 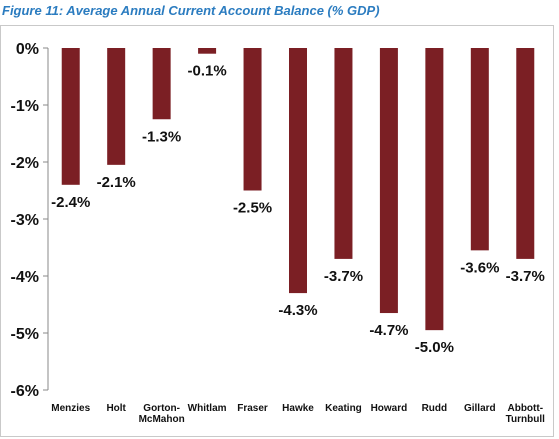 I want to click on x-tick-label: Howard, so click(x=389, y=408).